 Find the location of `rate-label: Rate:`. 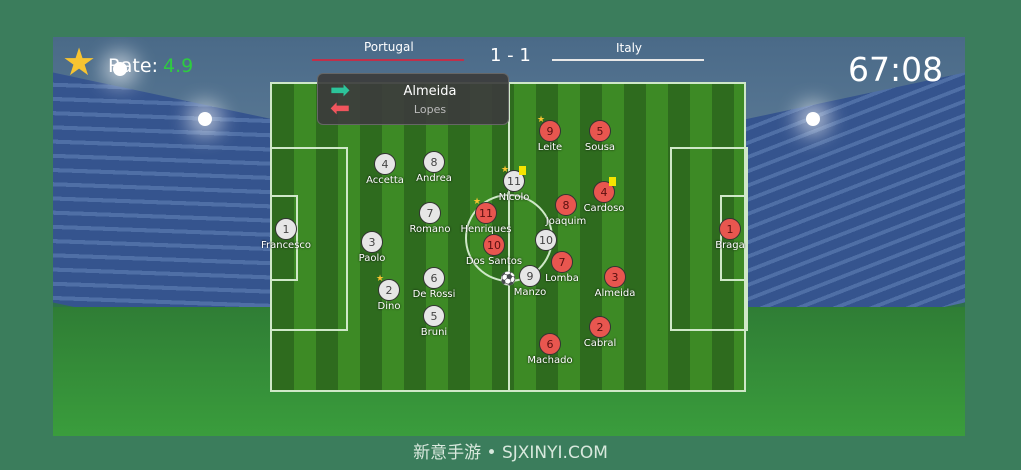

rate-label: Rate: is located at coordinates (133, 66).